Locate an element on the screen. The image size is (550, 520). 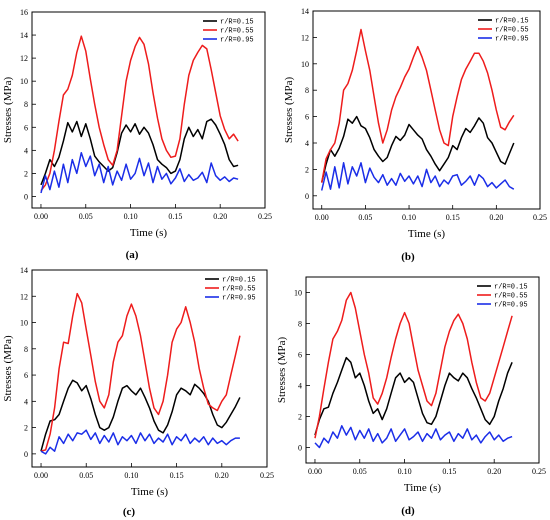
y-tick-label: 16 is located at coordinates (24, 12).